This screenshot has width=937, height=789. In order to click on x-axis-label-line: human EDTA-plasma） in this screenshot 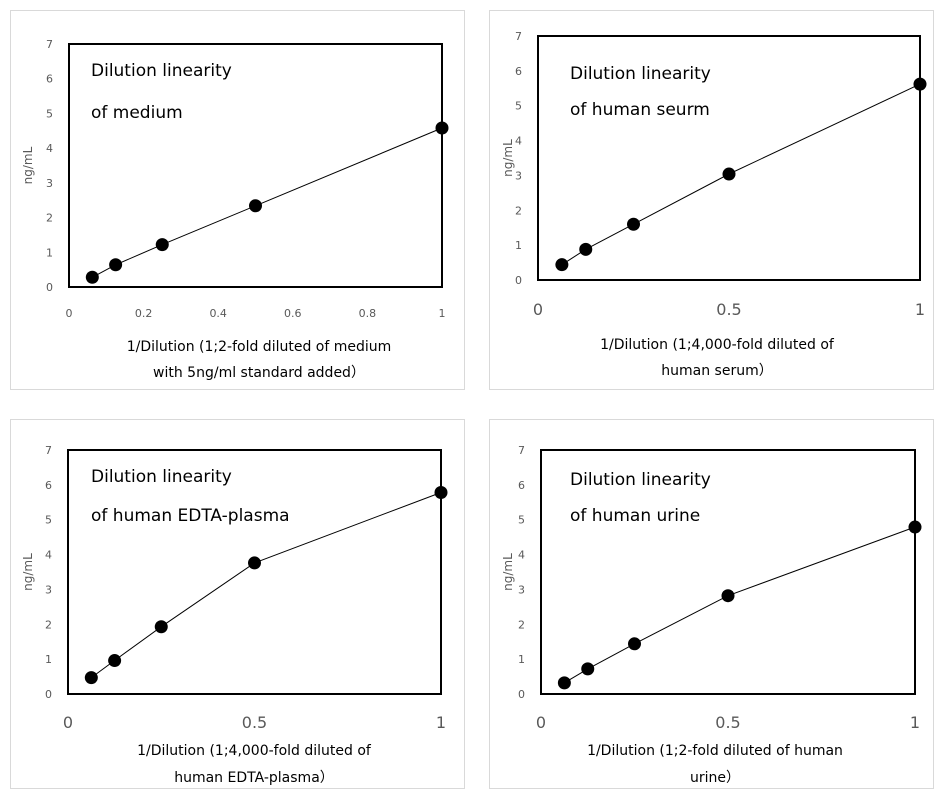, I will do `click(254, 778)`.